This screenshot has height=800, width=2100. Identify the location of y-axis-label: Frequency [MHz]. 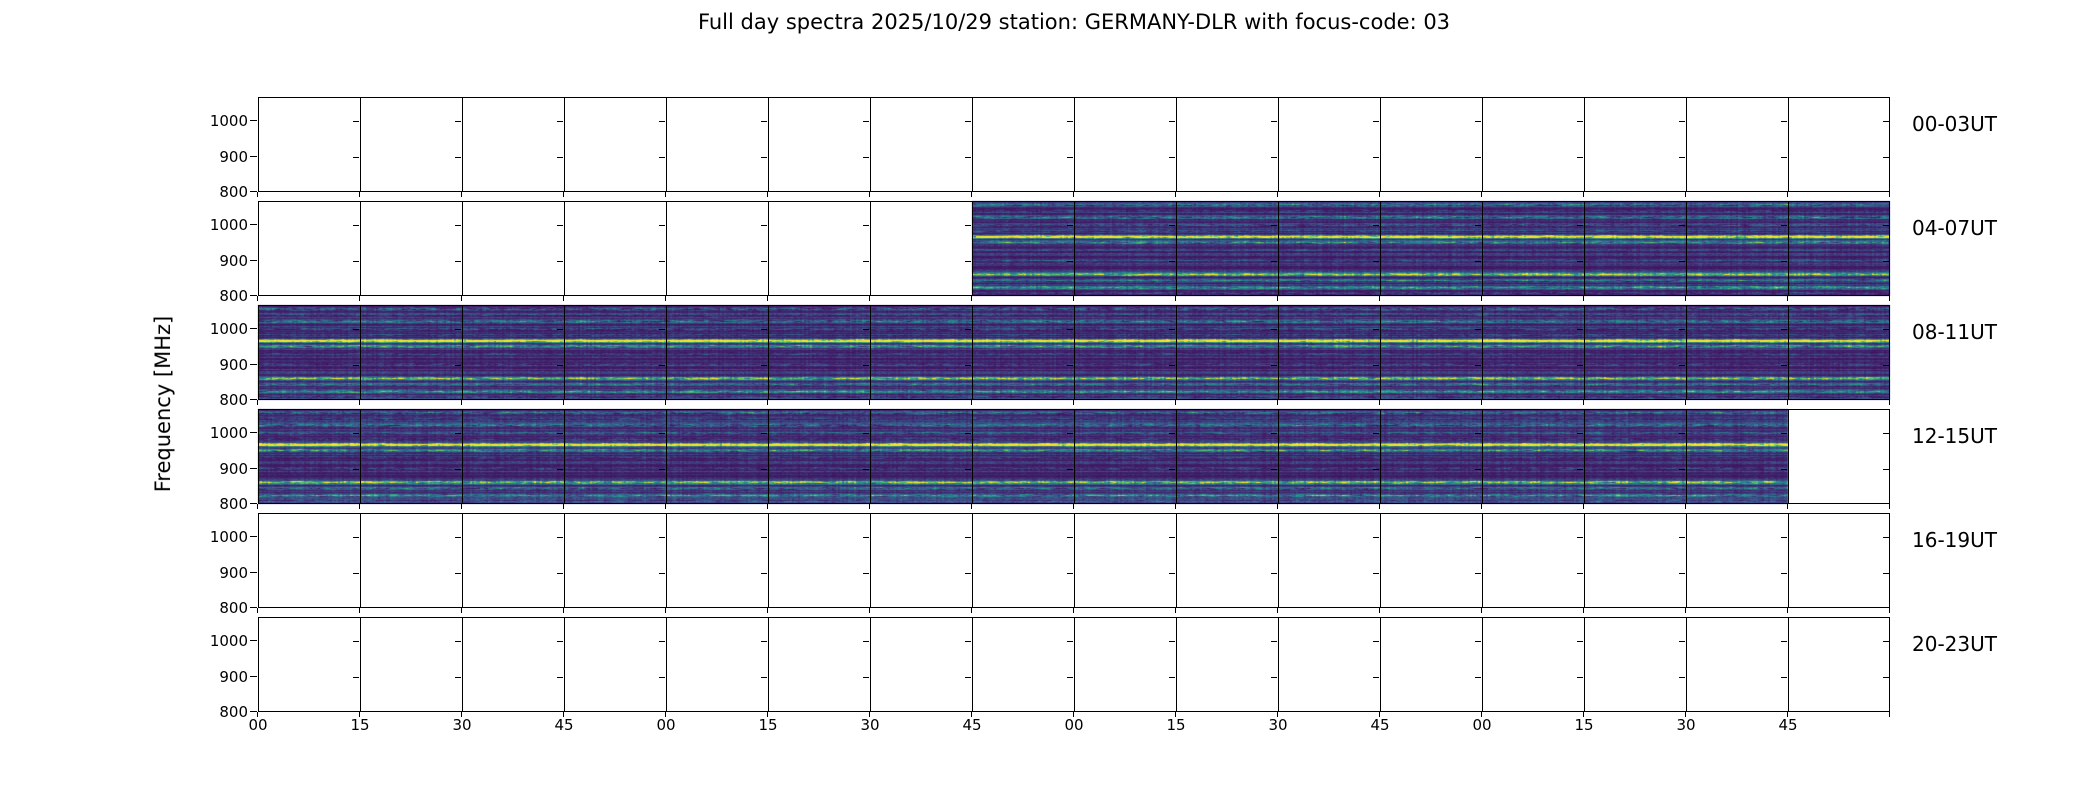
(163, 404).